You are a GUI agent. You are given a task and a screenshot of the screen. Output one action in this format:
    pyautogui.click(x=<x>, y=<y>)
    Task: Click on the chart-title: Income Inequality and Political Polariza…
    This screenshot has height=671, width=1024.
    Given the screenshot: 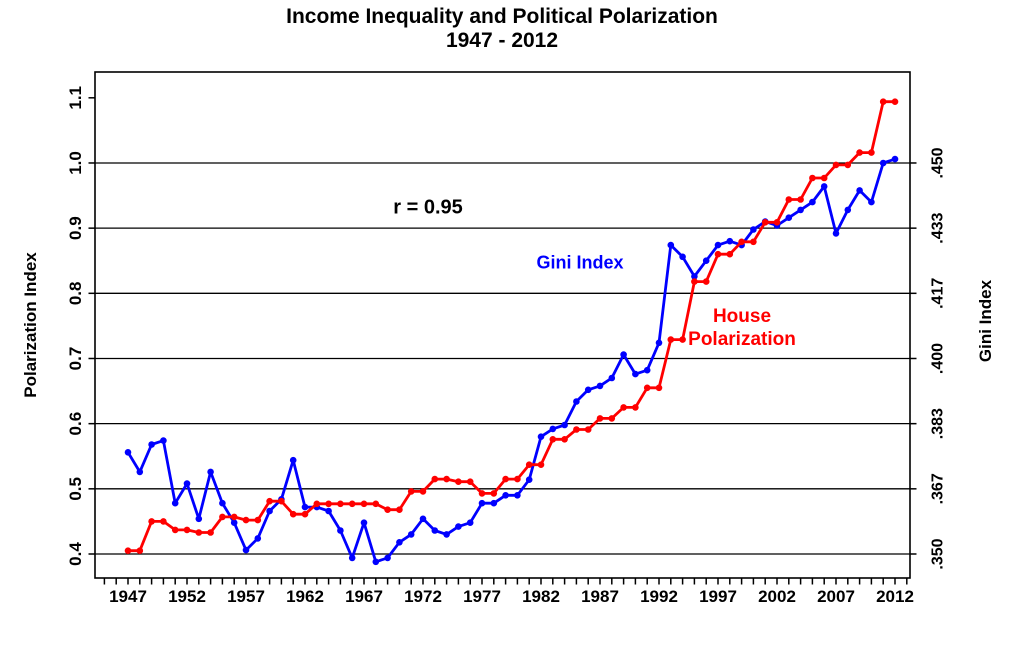 What is the action you would take?
    pyautogui.click(x=502, y=16)
    